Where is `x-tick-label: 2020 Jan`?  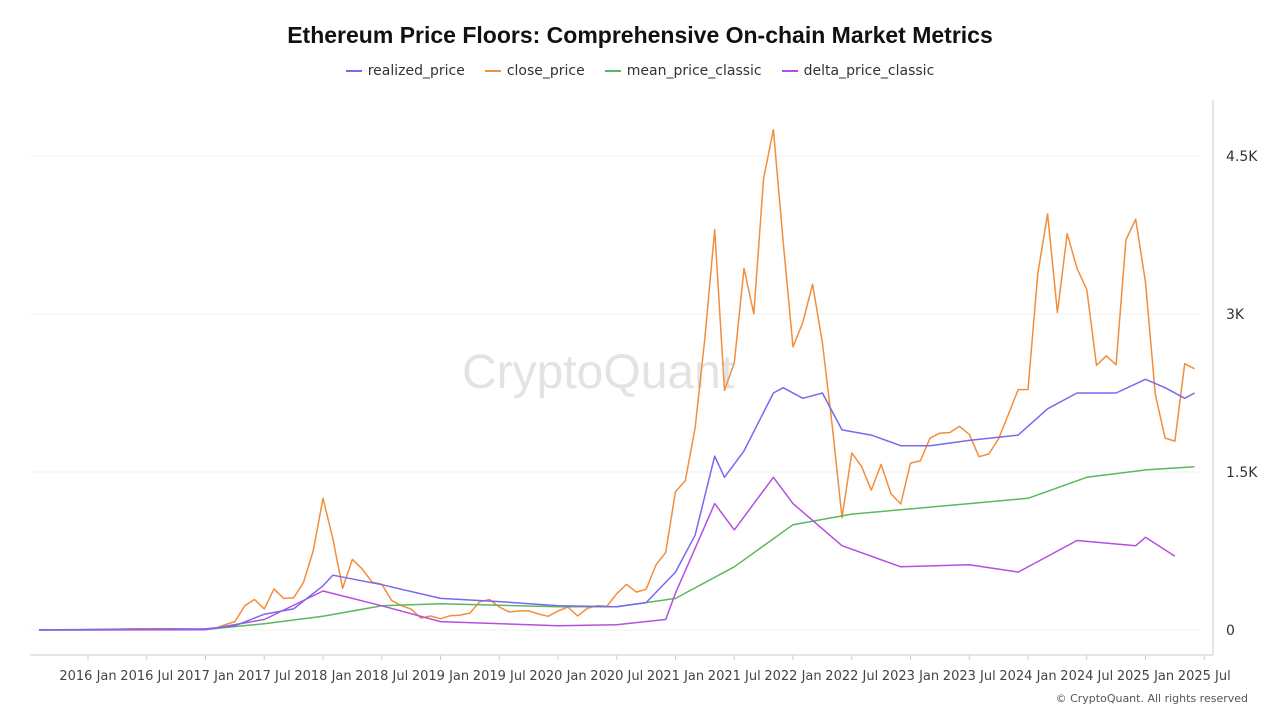 x-tick-label: 2020 Jan is located at coordinates (557, 676).